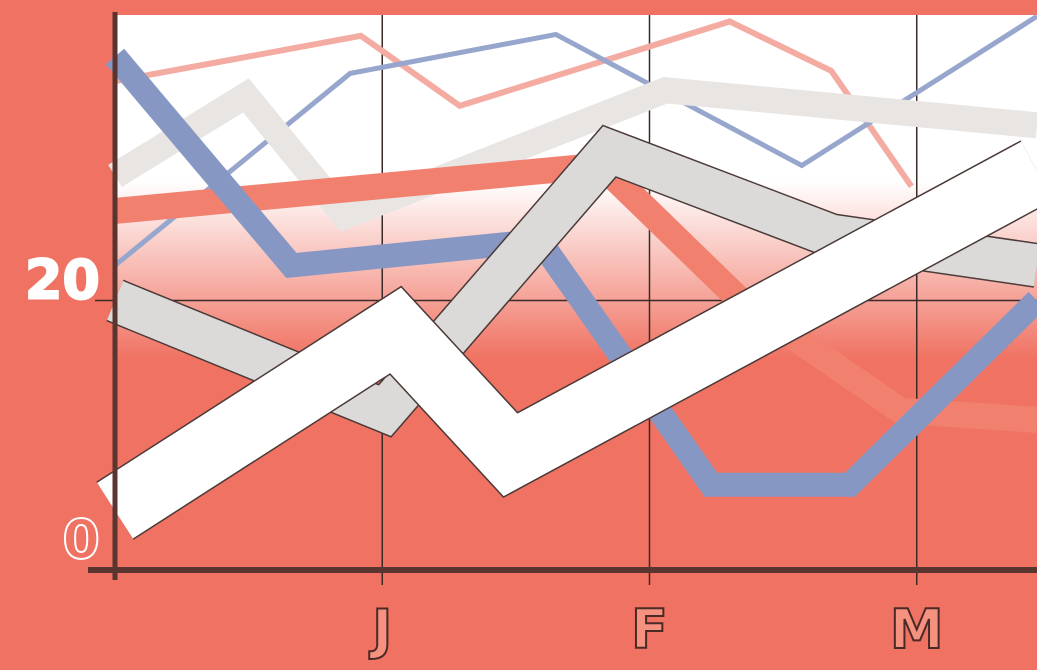 The image size is (1037, 670). I want to click on y-tick-label: 0, so click(81, 539).